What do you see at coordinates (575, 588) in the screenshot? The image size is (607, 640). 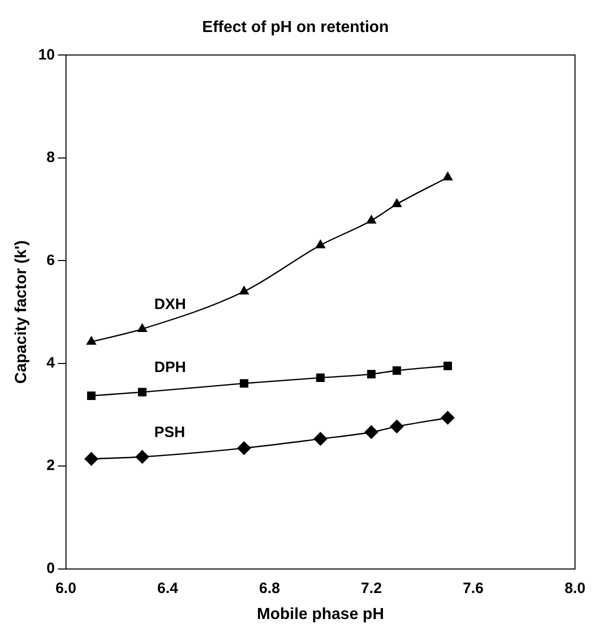 I see `x-tick-label: 8.0` at bounding box center [575, 588].